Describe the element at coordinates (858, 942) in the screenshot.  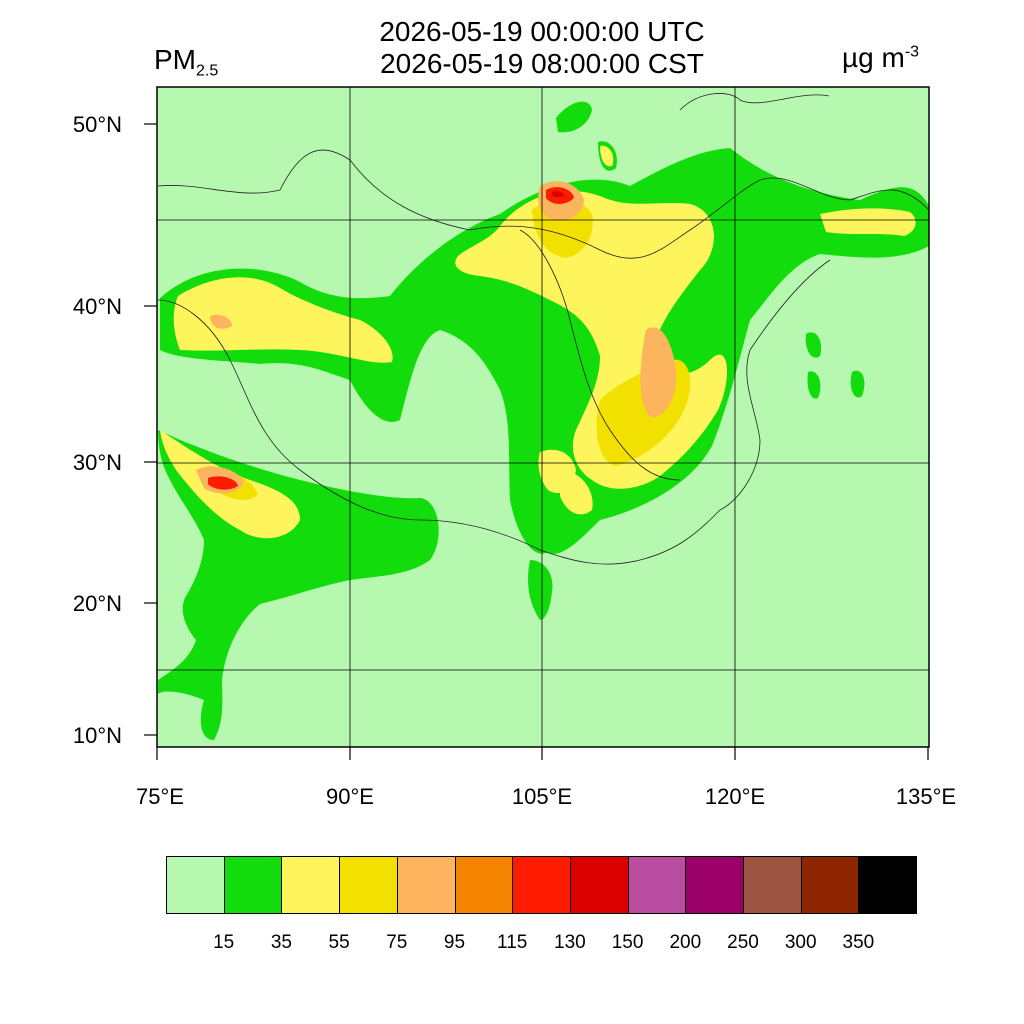
I see `colorbar-label: 350` at that location.